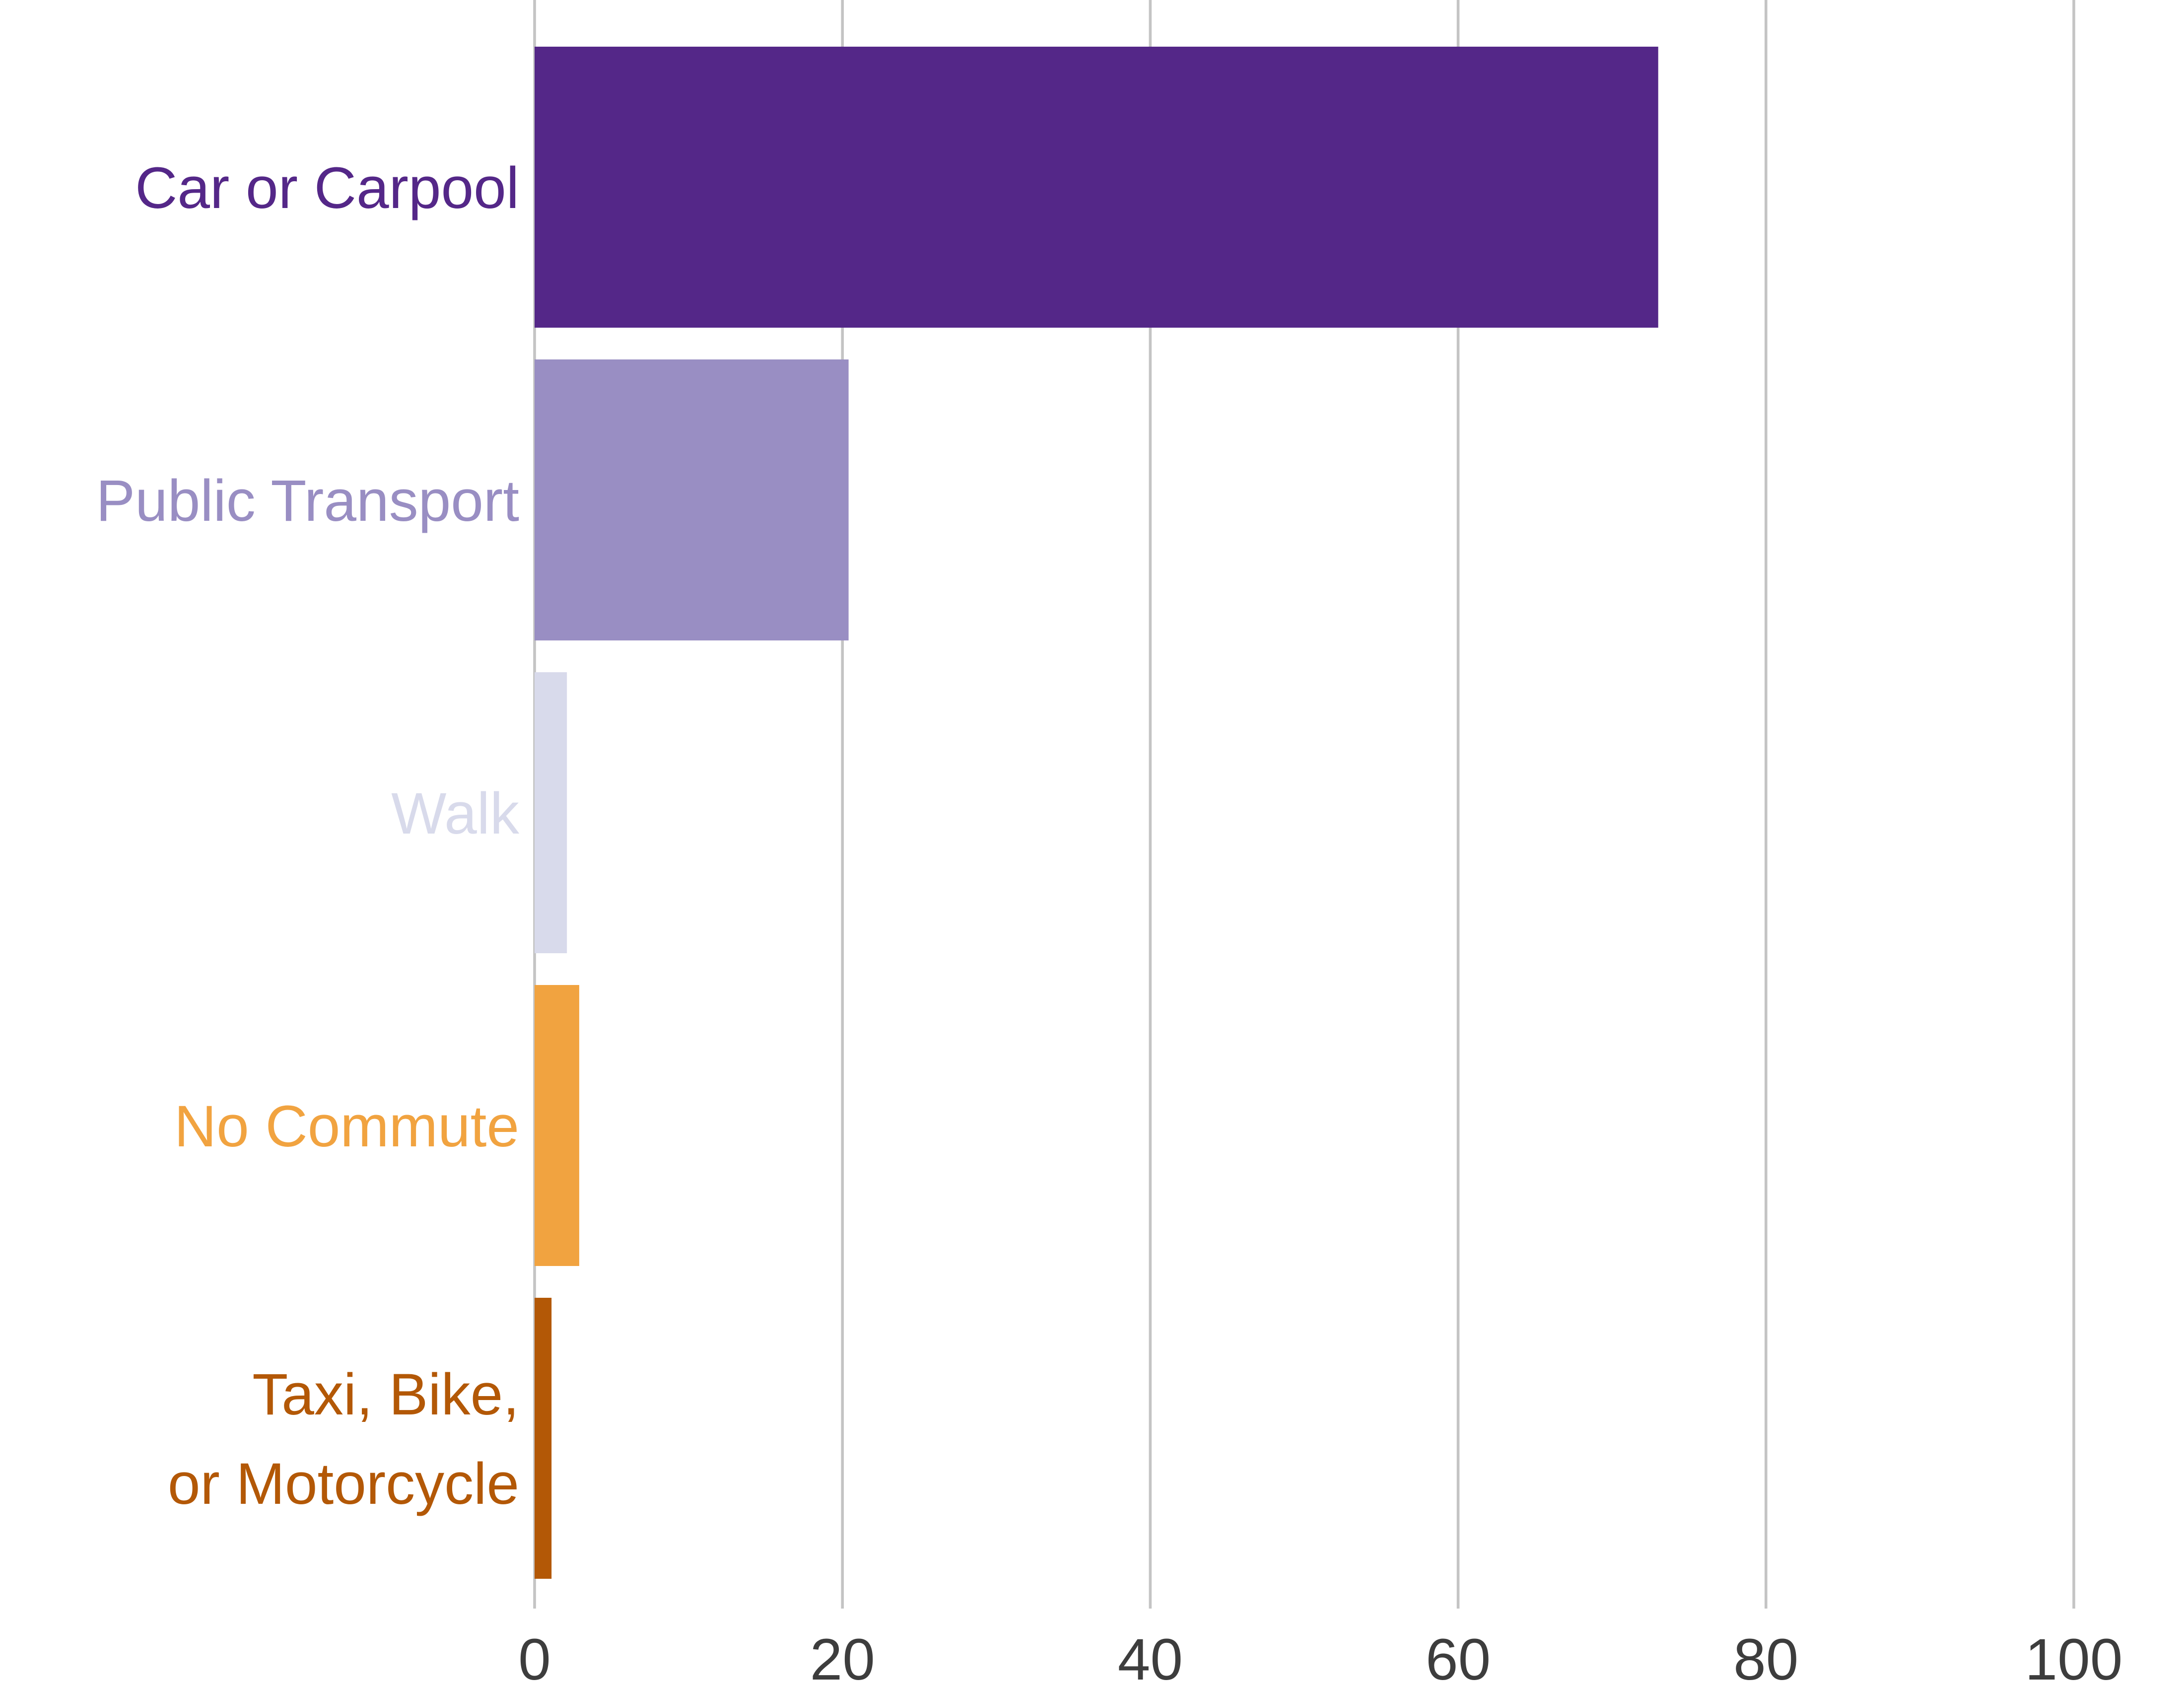  Describe the element at coordinates (385, 1394) in the screenshot. I see `category-label-taxi-bike-or-motorcycle-line-1: Taxi, Bike,` at that location.